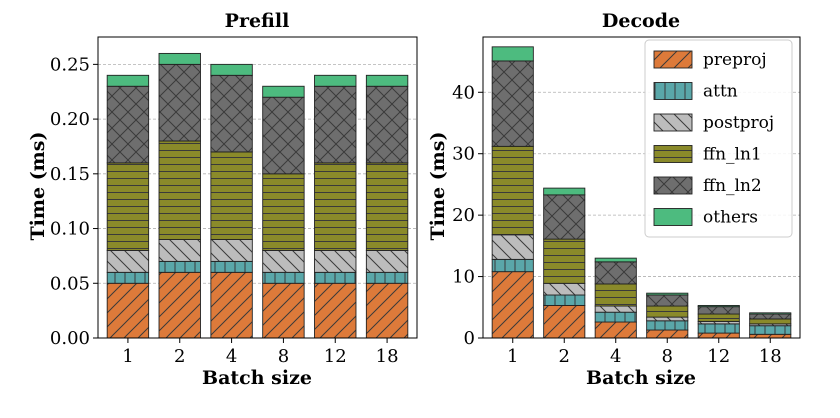 The image size is (840, 418). I want to click on y-tick-label: 40, so click(463, 92).